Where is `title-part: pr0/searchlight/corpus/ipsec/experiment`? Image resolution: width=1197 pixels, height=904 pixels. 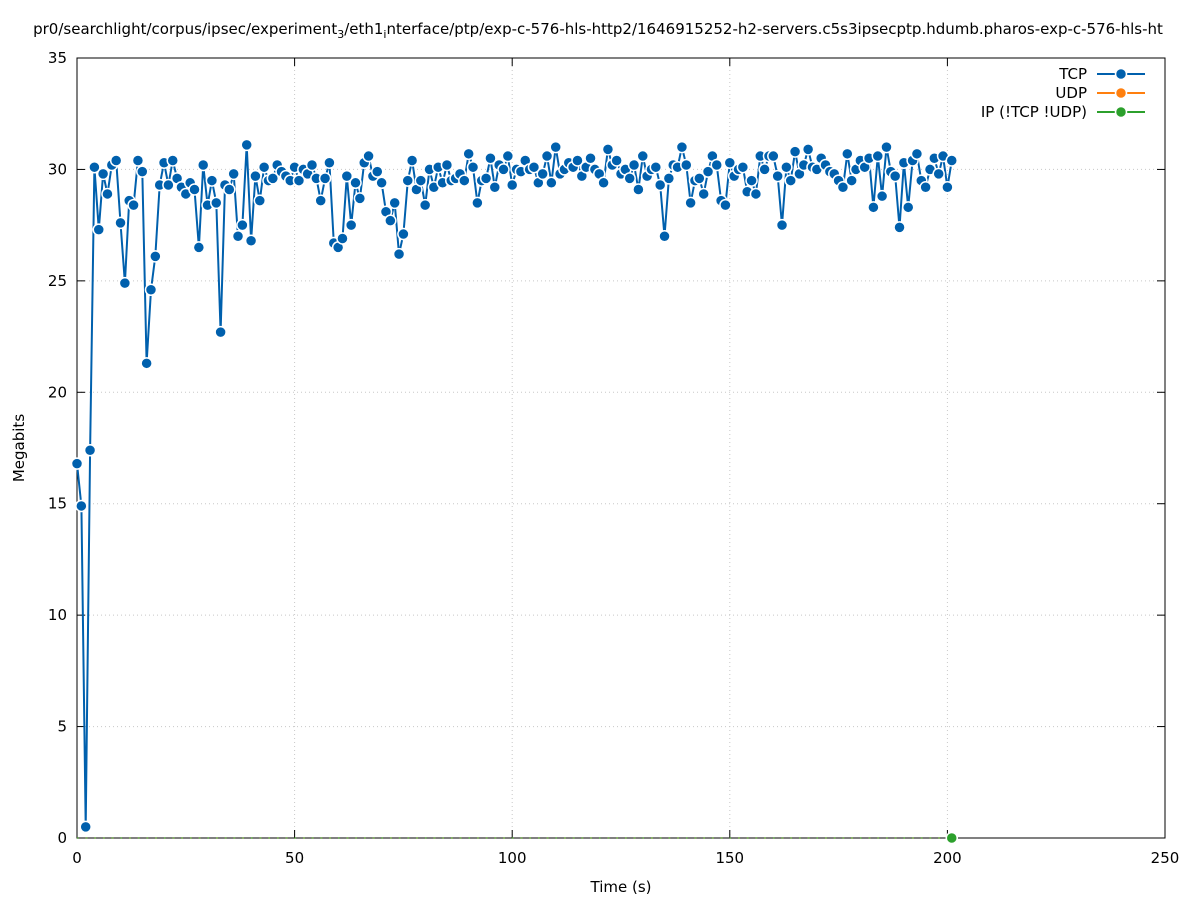 title-part: pr0/searchlight/corpus/ipsec/experiment is located at coordinates (185, 29).